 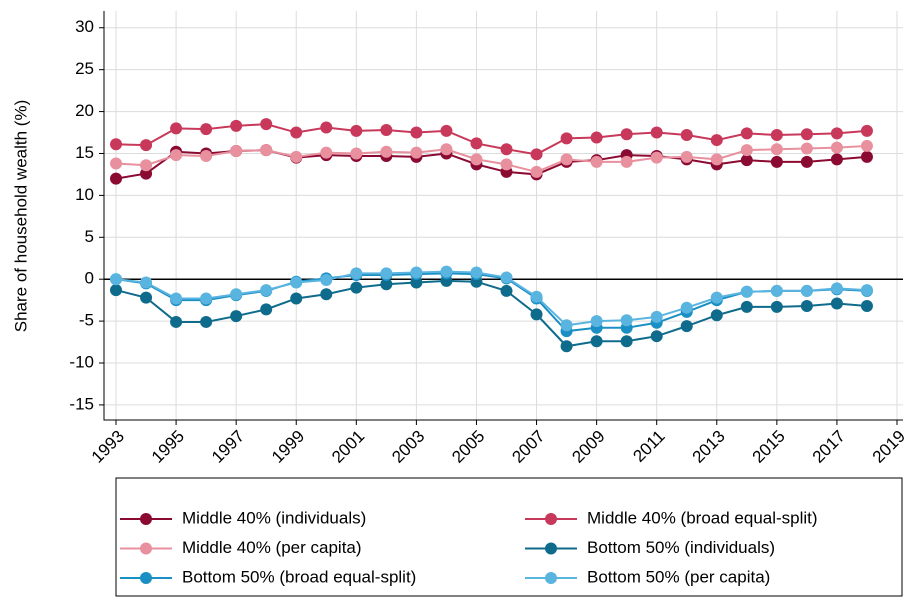 What do you see at coordinates (228, 447) in the screenshot?
I see `x-tick-label: 1997` at bounding box center [228, 447].